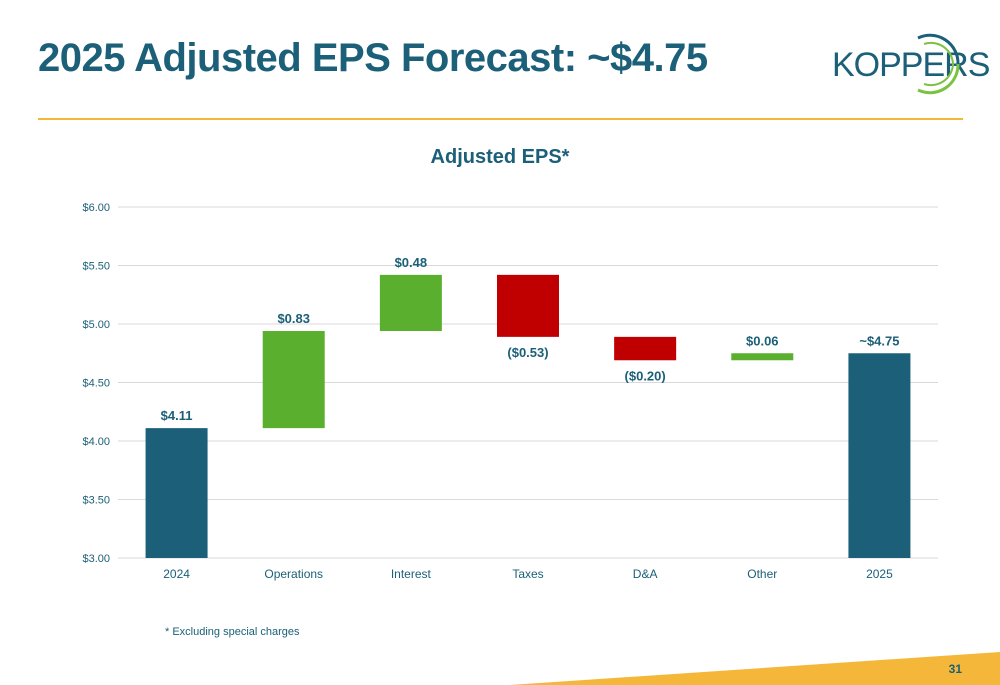  I want to click on data-label: $0.83, so click(293, 318).